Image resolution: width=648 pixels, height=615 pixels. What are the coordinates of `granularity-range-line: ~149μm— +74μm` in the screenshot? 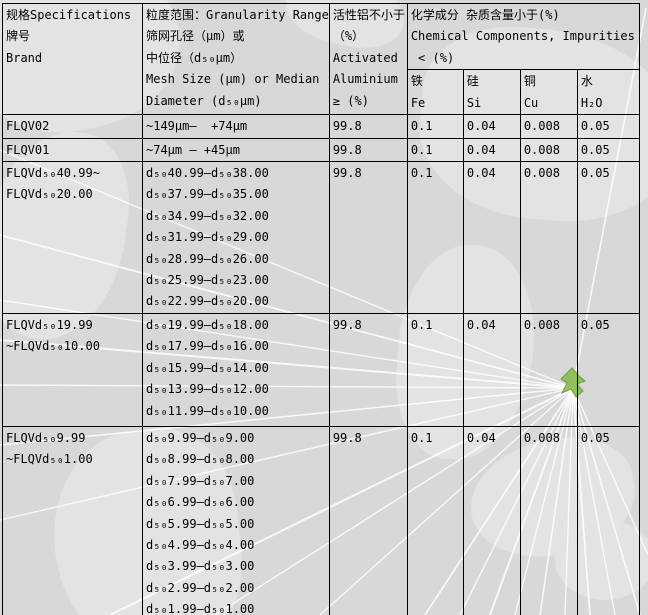 It's located at (197, 126).